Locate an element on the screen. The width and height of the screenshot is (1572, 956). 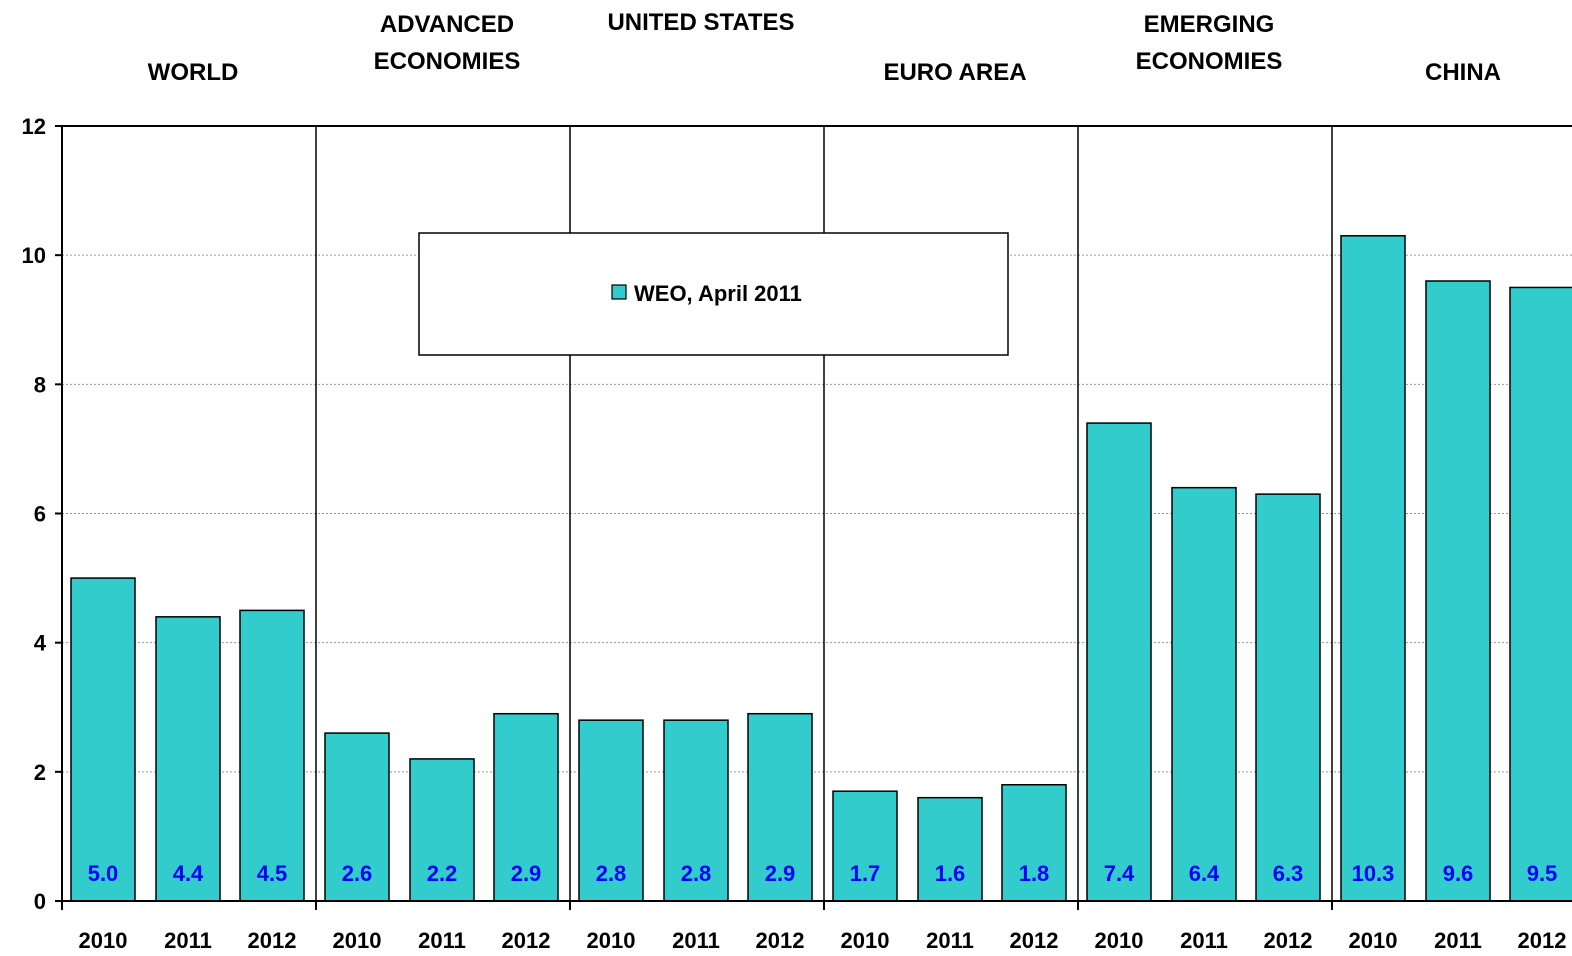
y-tick-label: 12 is located at coordinates (34, 126).